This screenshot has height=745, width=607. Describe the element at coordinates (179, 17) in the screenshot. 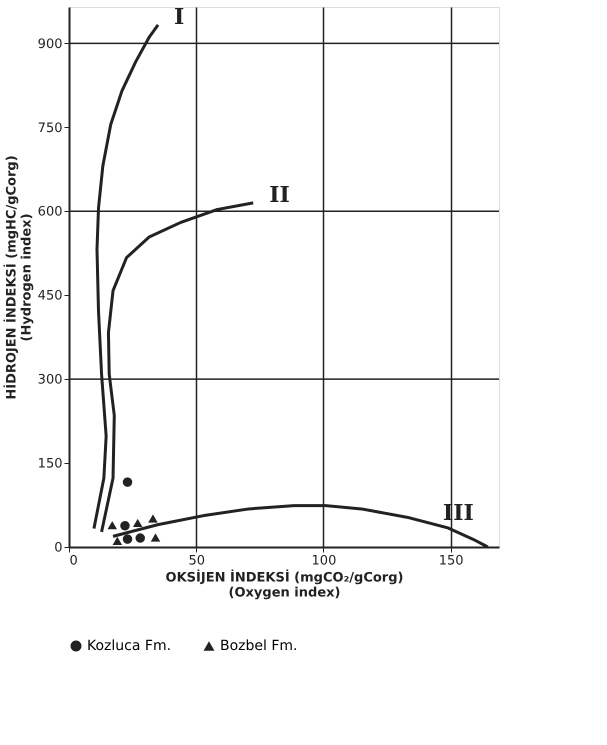

I see `annotation: I` at that location.